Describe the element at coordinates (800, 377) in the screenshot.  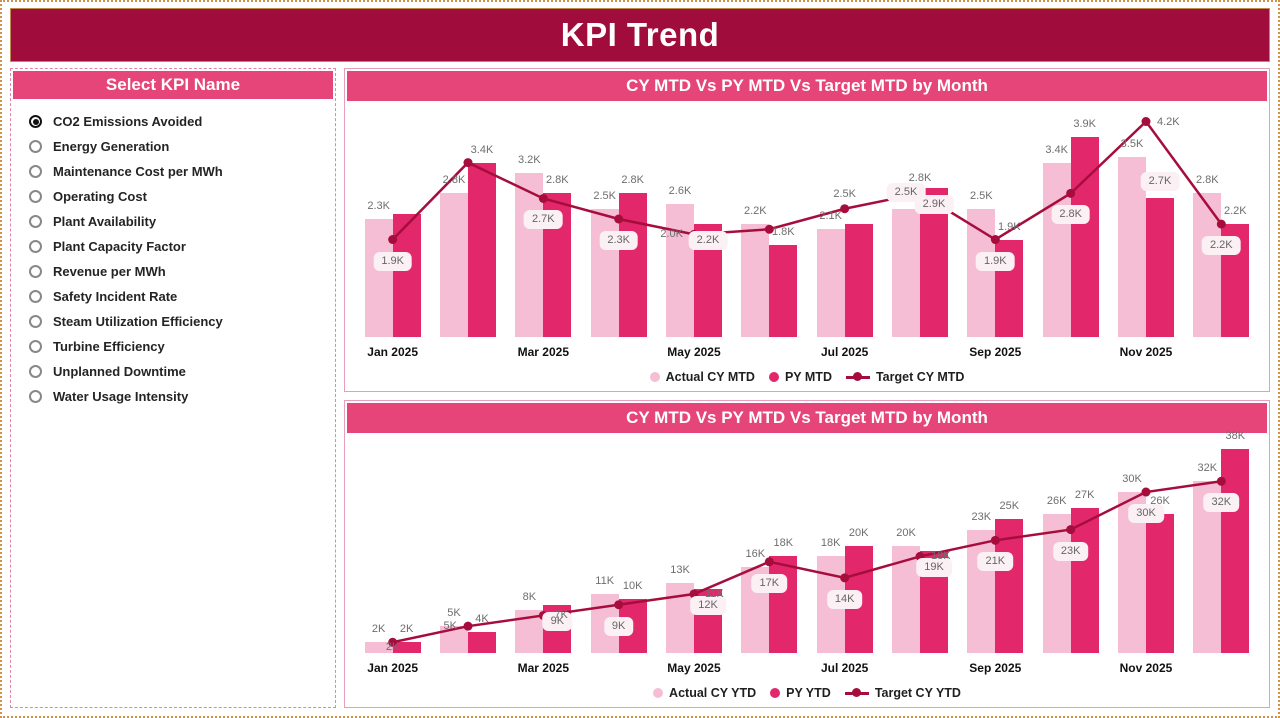
I see `legend-item-py-mtd: PY MTD` at that location.